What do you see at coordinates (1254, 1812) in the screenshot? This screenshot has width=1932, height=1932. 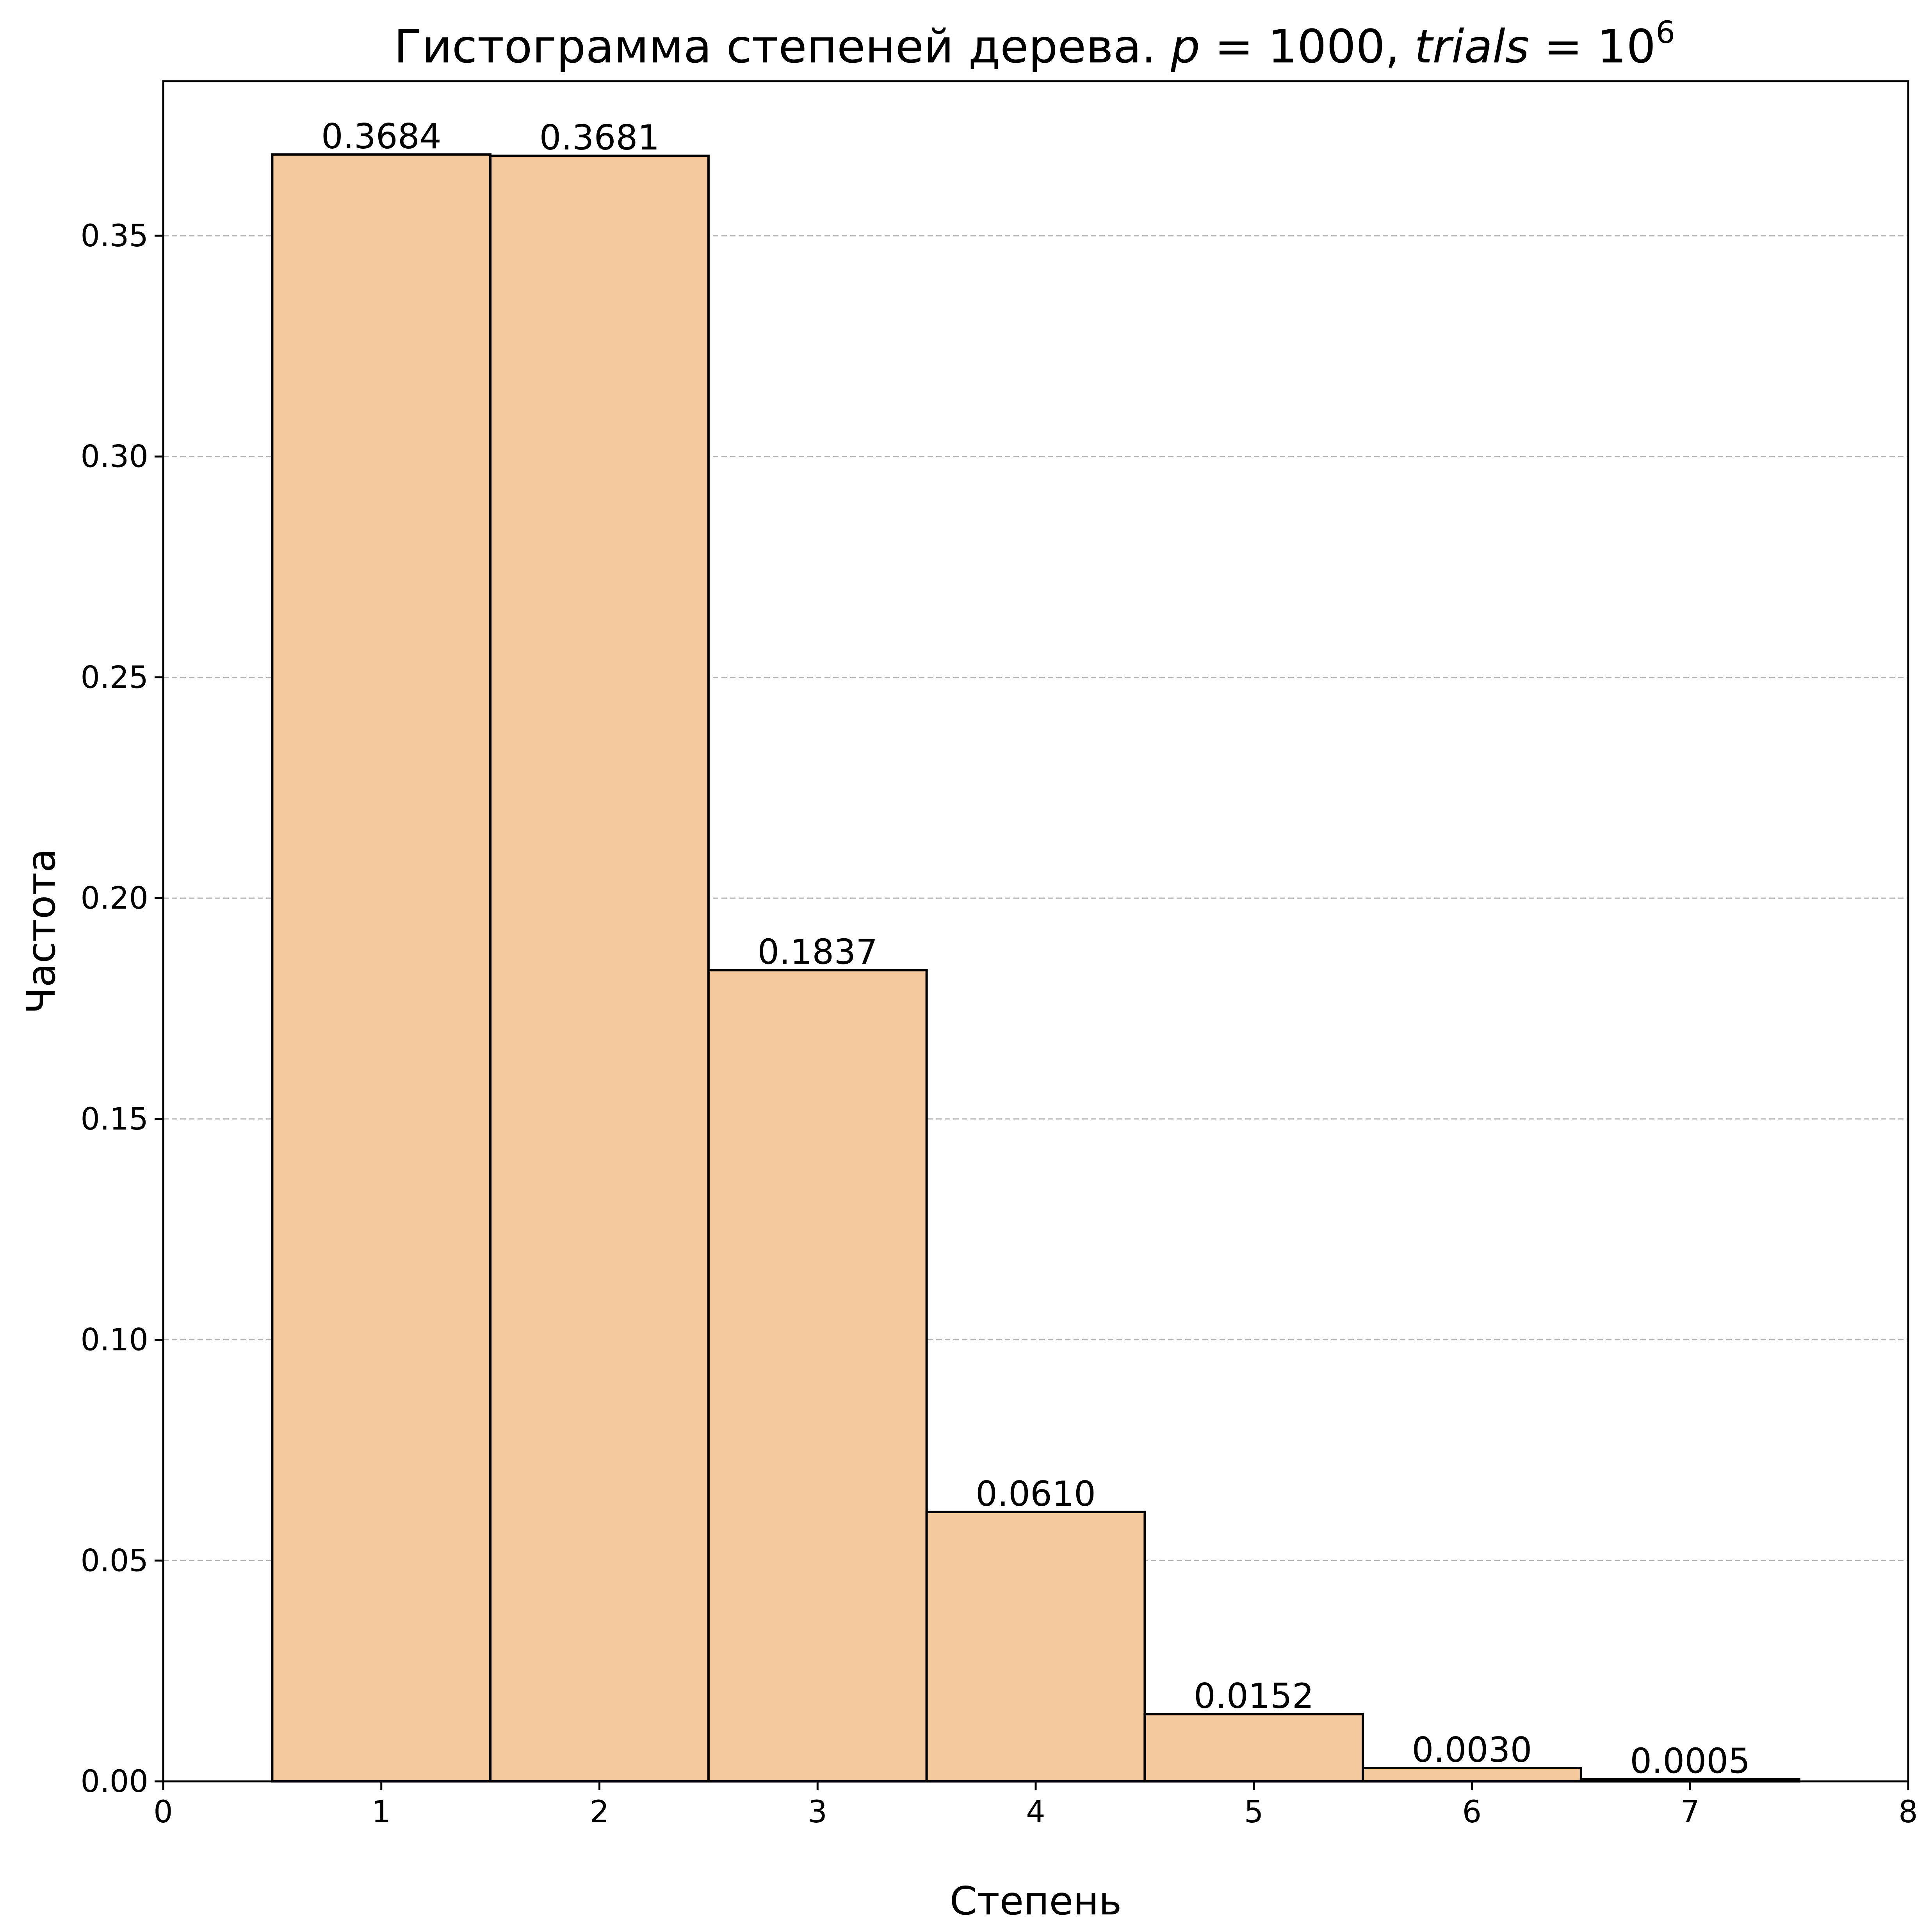 I see `x-tick-label: 5` at bounding box center [1254, 1812].